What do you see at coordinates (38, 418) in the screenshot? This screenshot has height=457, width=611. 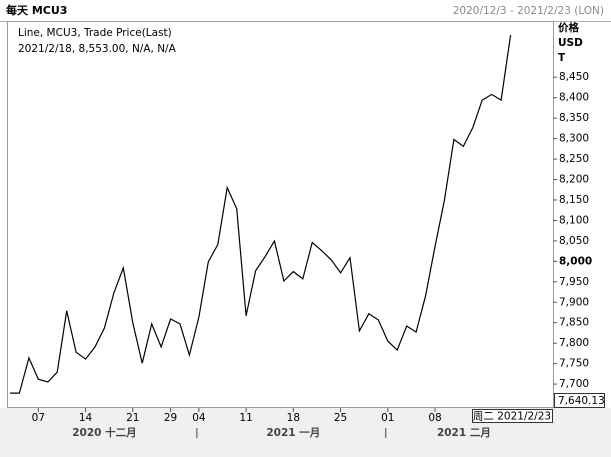 I see `x-tick-label: 07` at bounding box center [38, 418].